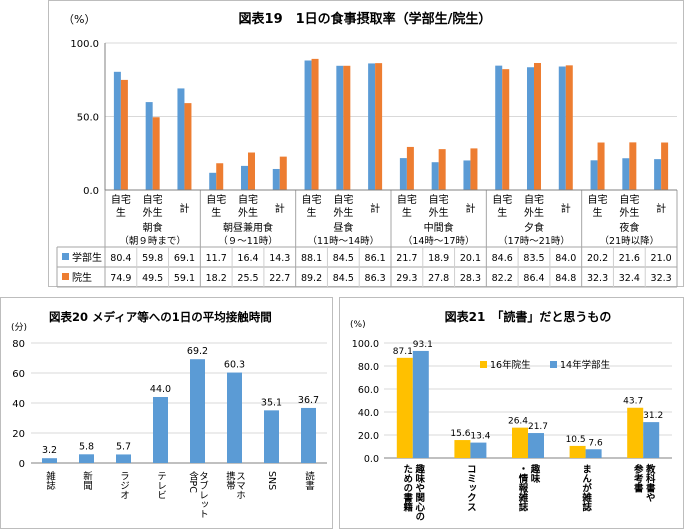  What do you see at coordinates (160, 317) in the screenshot?
I see `chart-title: 図表20 メディア等への1日の平均接触時間` at bounding box center [160, 317].